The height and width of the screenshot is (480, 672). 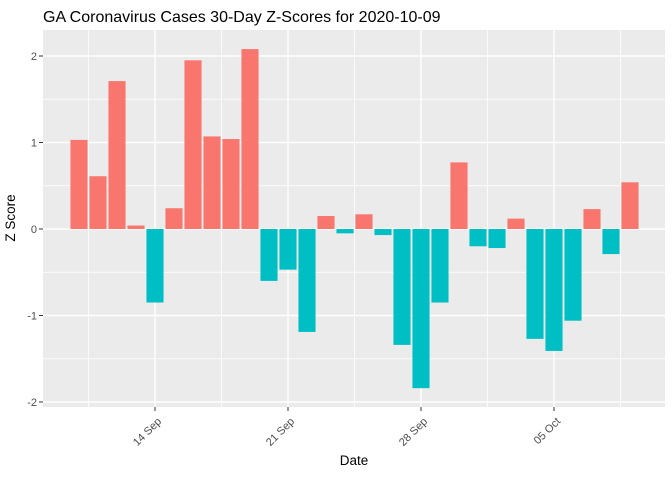 I want to click on x-tick-label: 21 Sep, so click(x=280, y=432).